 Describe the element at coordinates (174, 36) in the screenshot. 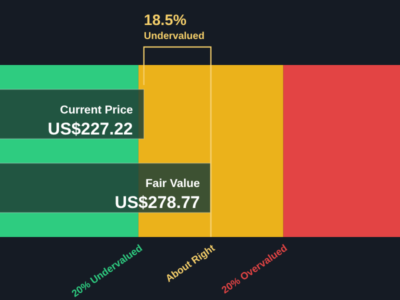

I see `text: Undervalued` at that location.